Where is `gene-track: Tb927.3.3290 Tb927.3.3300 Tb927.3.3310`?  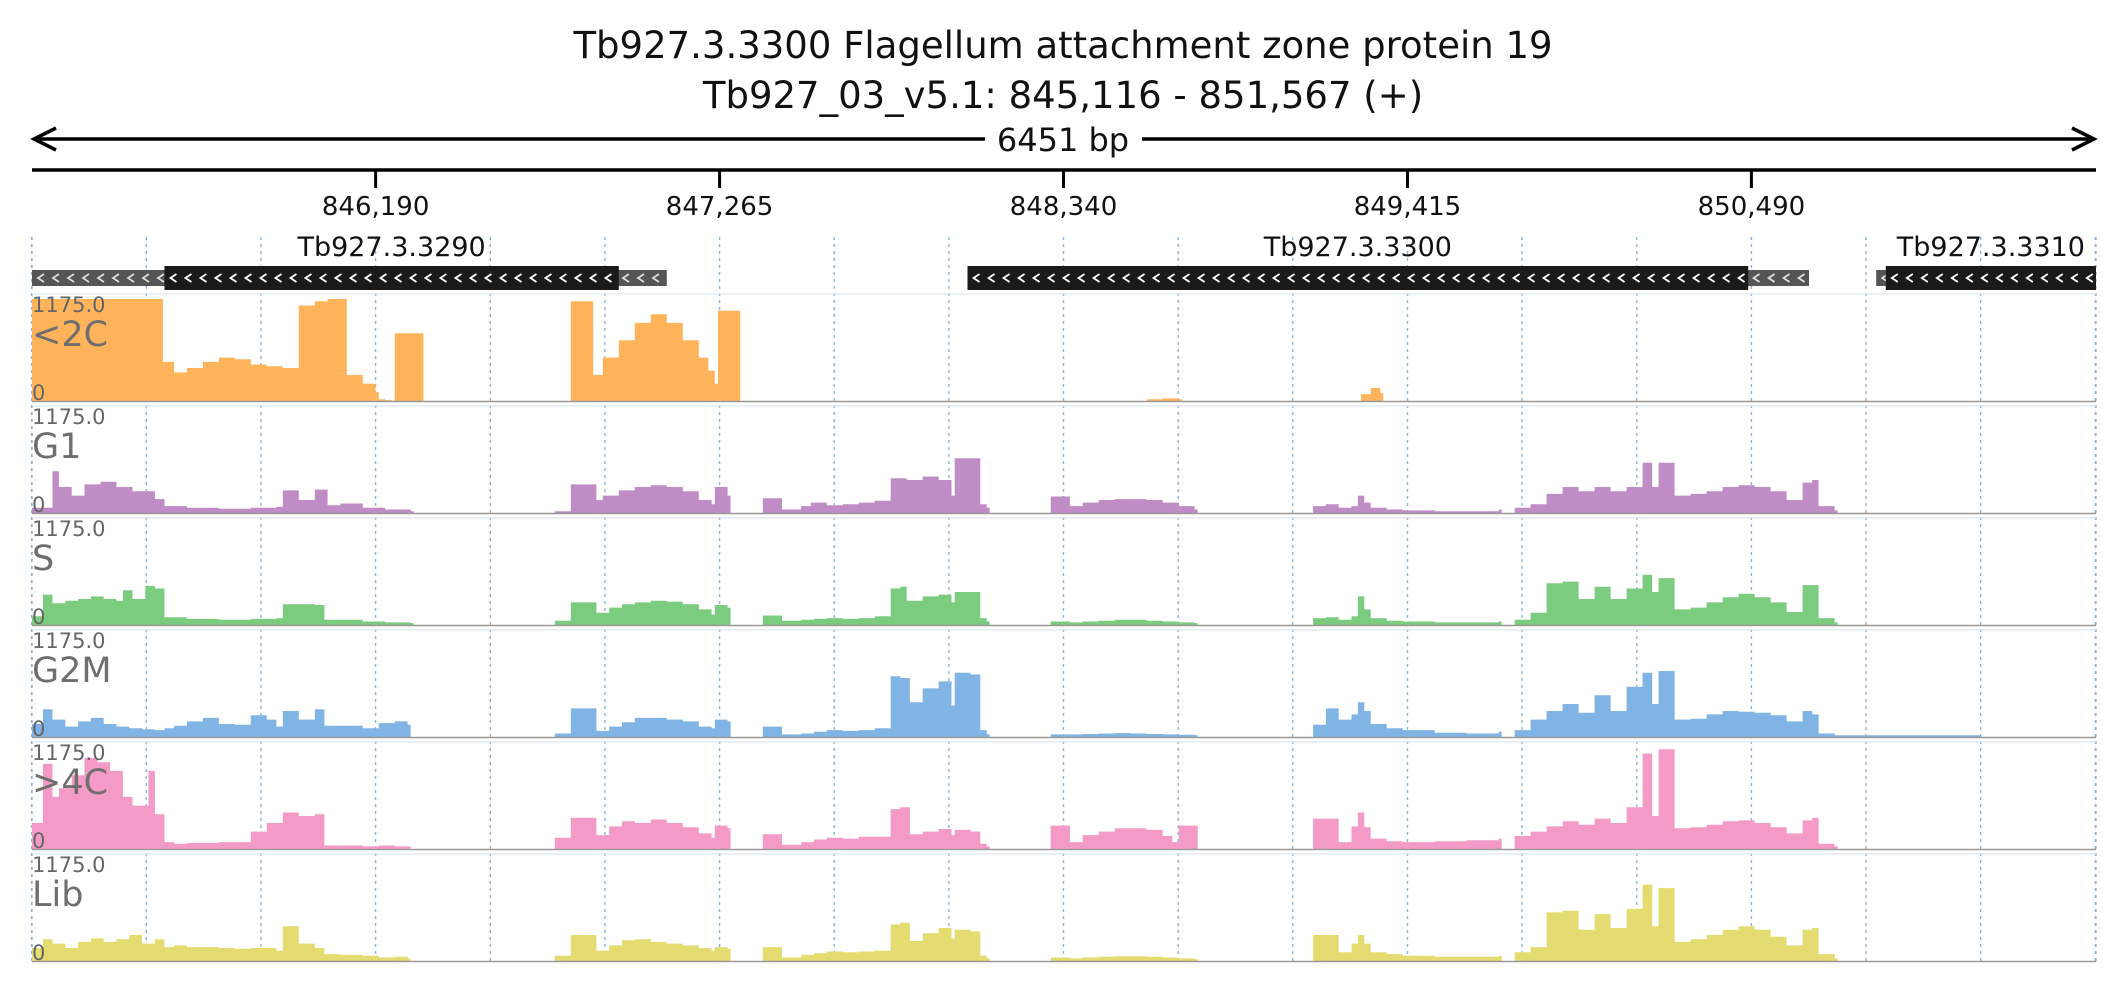
gene-track: Tb927.3.3290 Tb927.3.3300 Tb927.3.3310 is located at coordinates (1064, 261).